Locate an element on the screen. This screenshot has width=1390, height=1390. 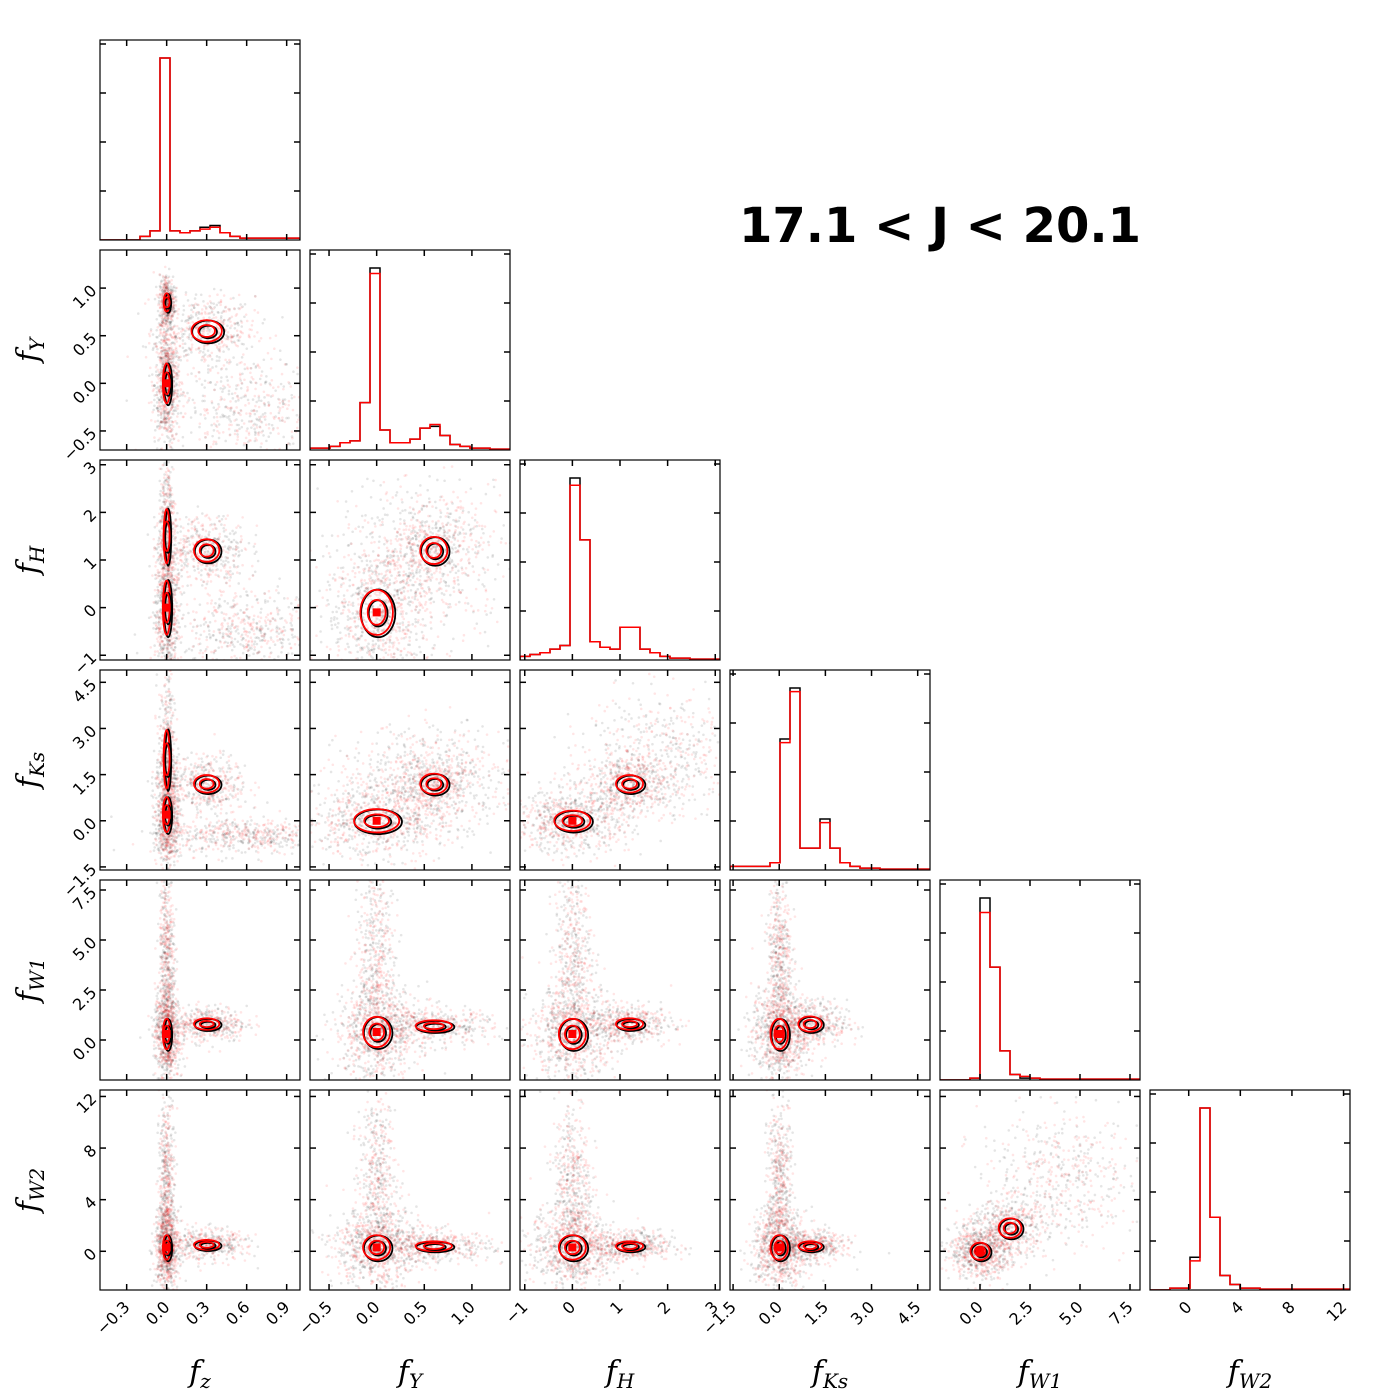
x-tick-label: 0.3 is located at coordinates (197, 1312).